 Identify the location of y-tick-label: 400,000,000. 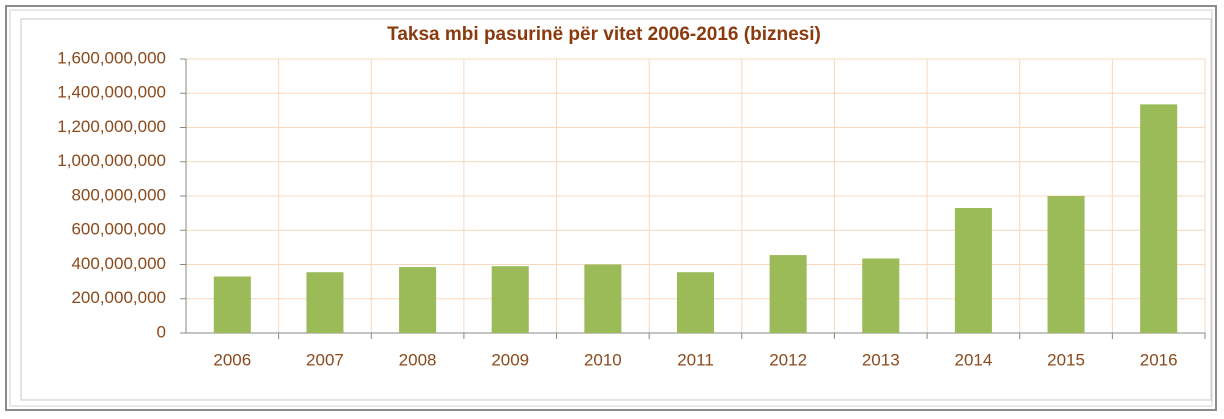
(118, 263).